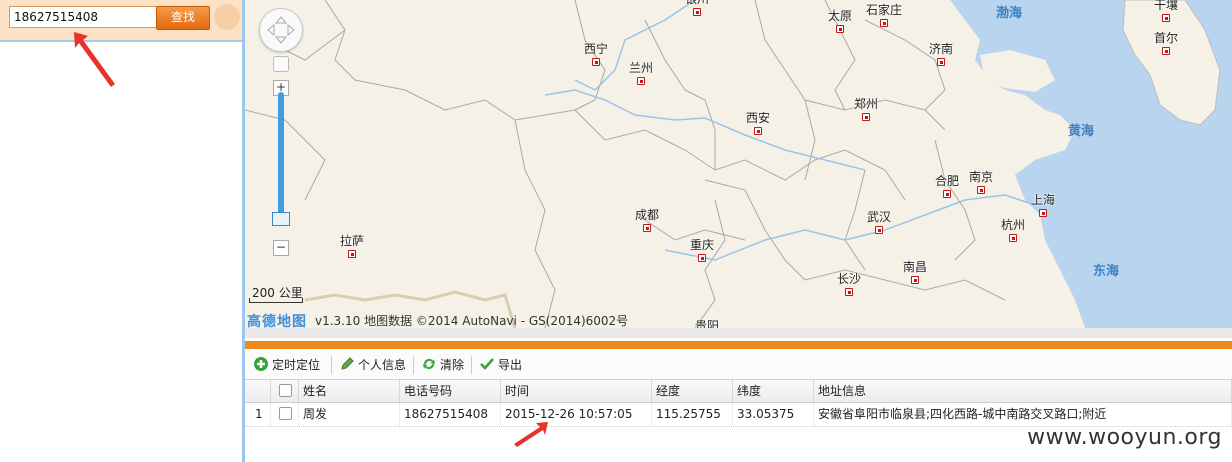  I want to click on search-button: 查找, so click(183, 18).